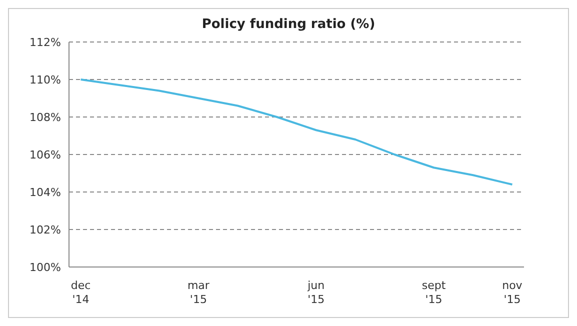 Image resolution: width=577 pixels, height=326 pixels. What do you see at coordinates (45, 267) in the screenshot?
I see `y-tick-label: 100%` at bounding box center [45, 267].